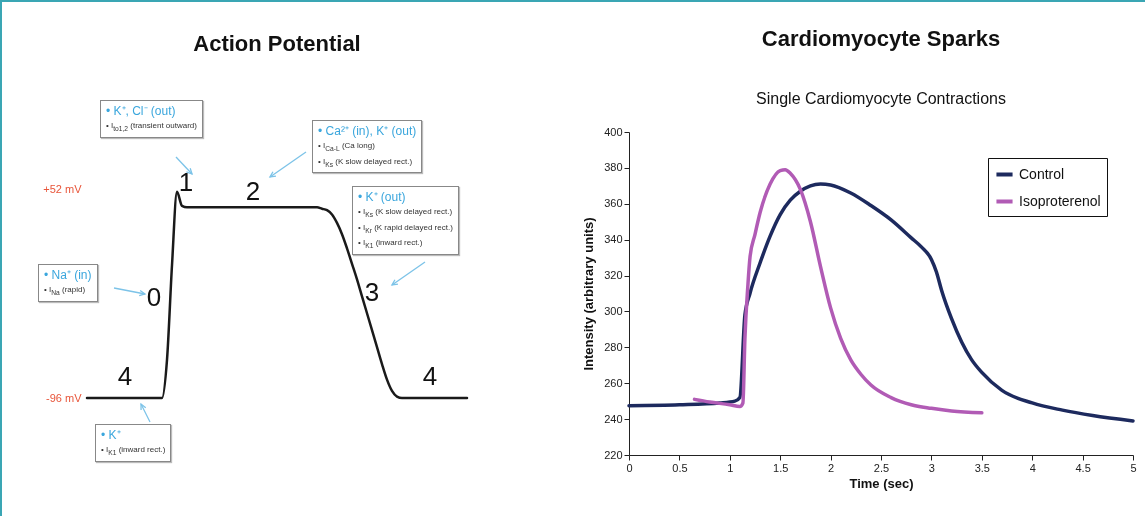 The height and width of the screenshot is (518, 1147). I want to click on chart-subtitle: Single Cardiomyocyte Contractions, so click(881, 98).